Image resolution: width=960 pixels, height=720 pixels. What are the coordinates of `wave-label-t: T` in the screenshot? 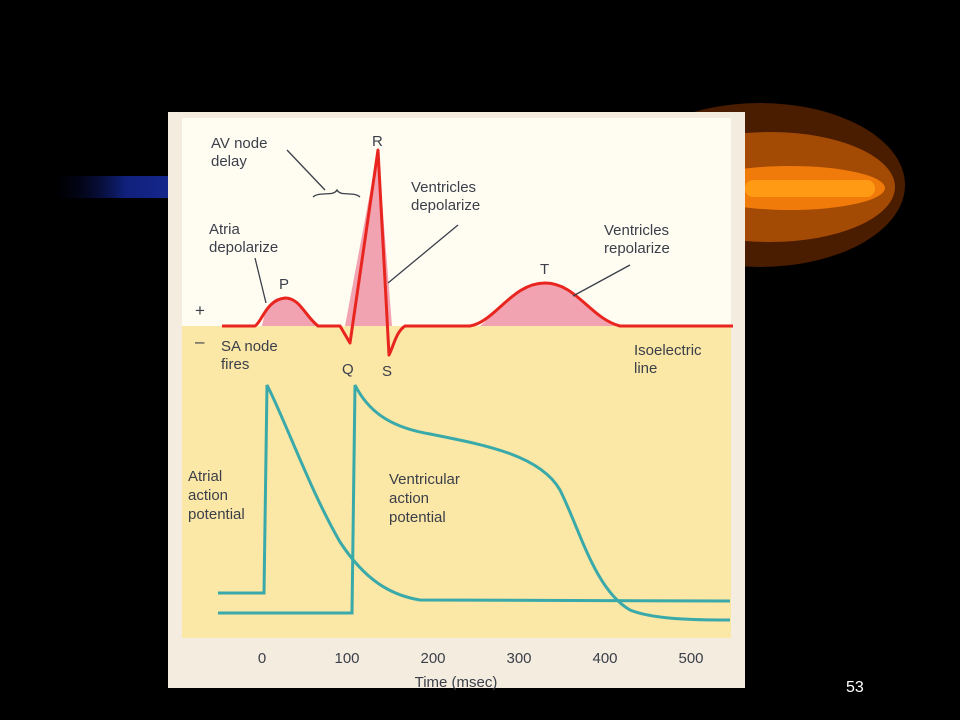 It's located at (544, 269).